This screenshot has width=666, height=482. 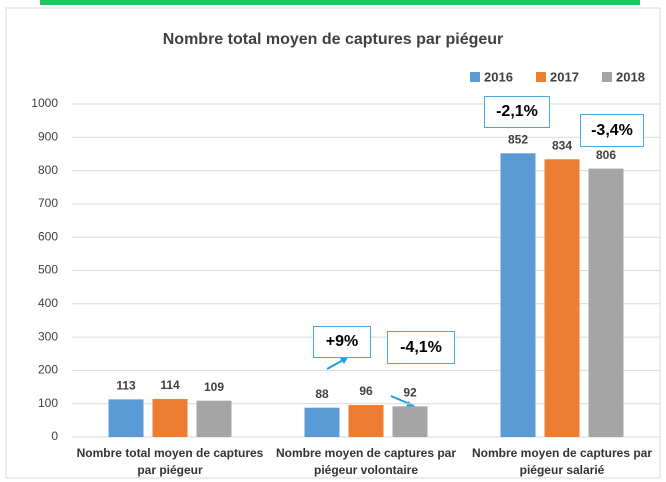 I want to click on value-label: 88, so click(x=322, y=394).